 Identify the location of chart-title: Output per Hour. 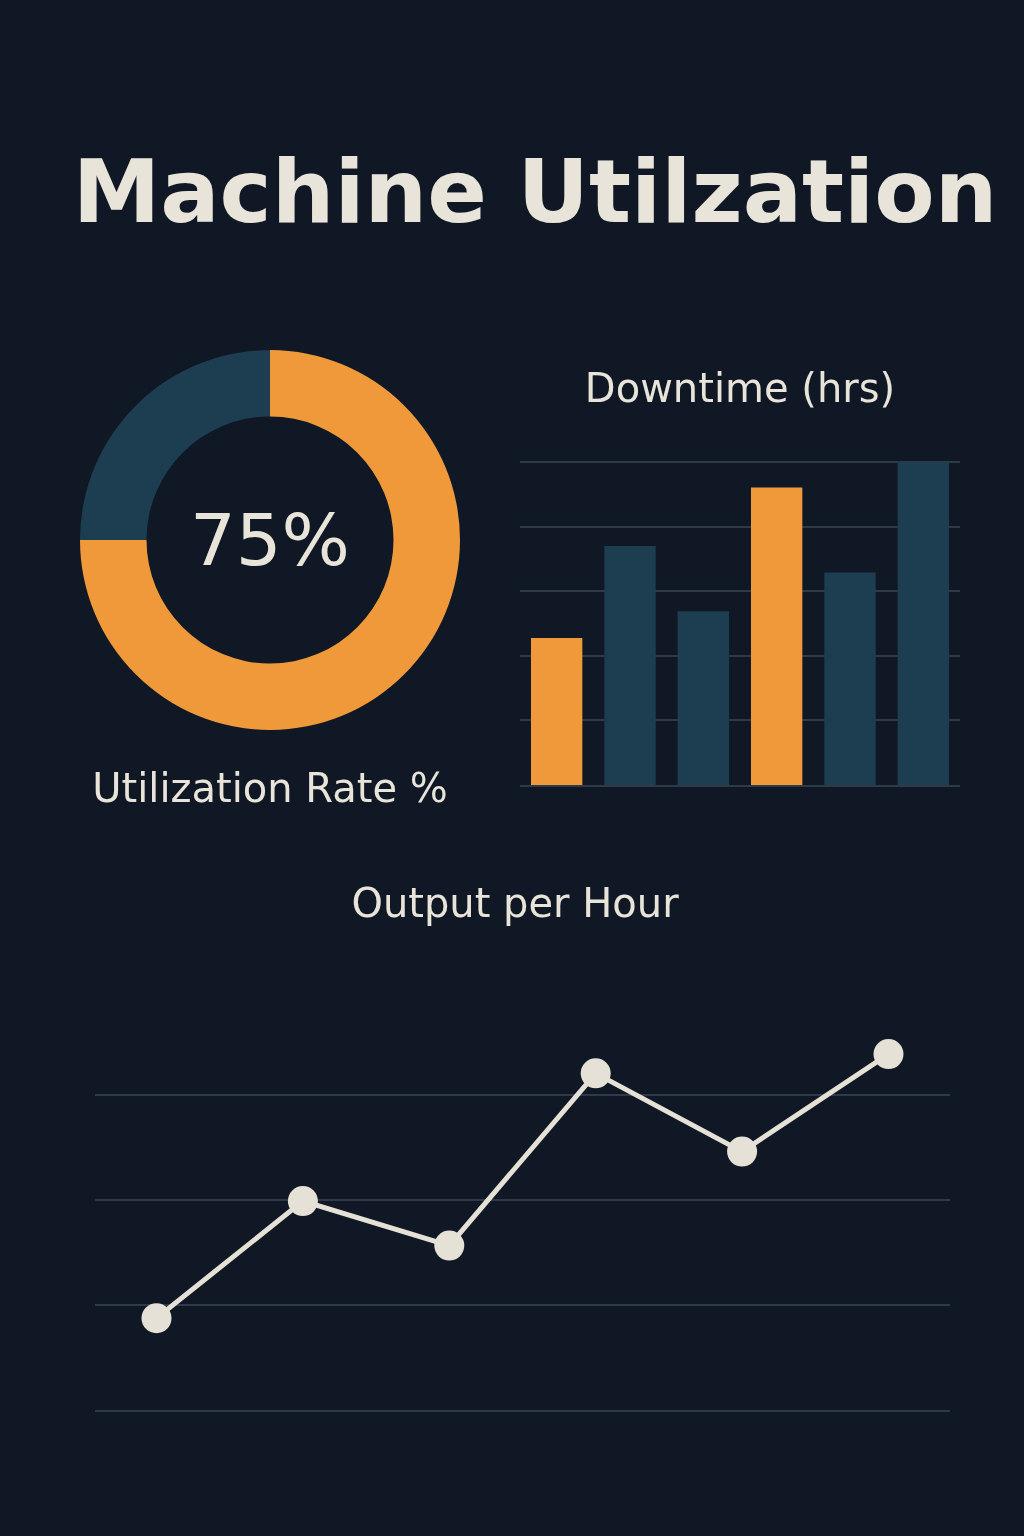
(515, 903).